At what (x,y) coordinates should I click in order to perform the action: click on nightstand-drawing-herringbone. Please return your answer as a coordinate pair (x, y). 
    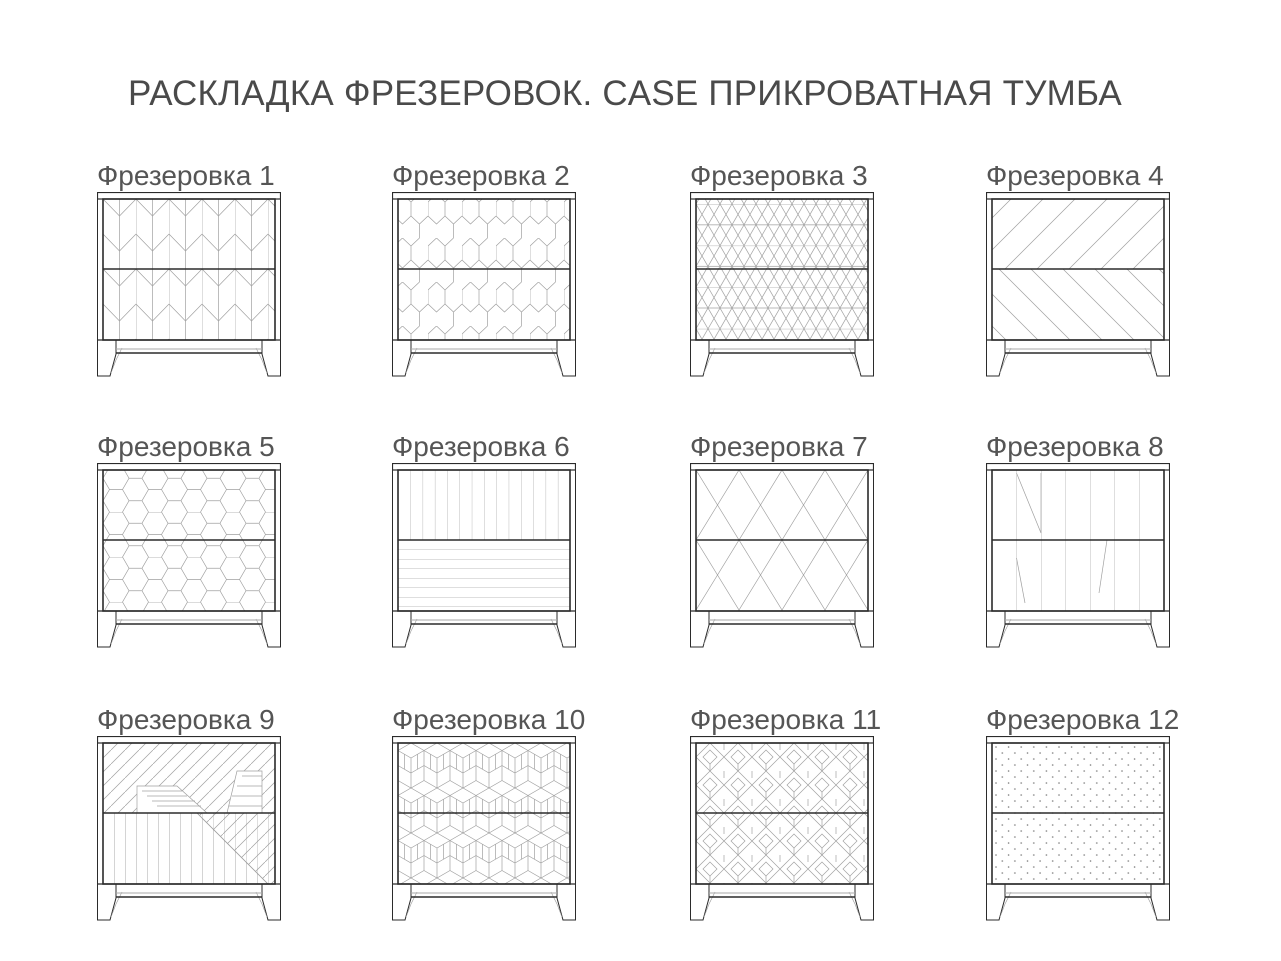
    Looking at the image, I should click on (189, 284).